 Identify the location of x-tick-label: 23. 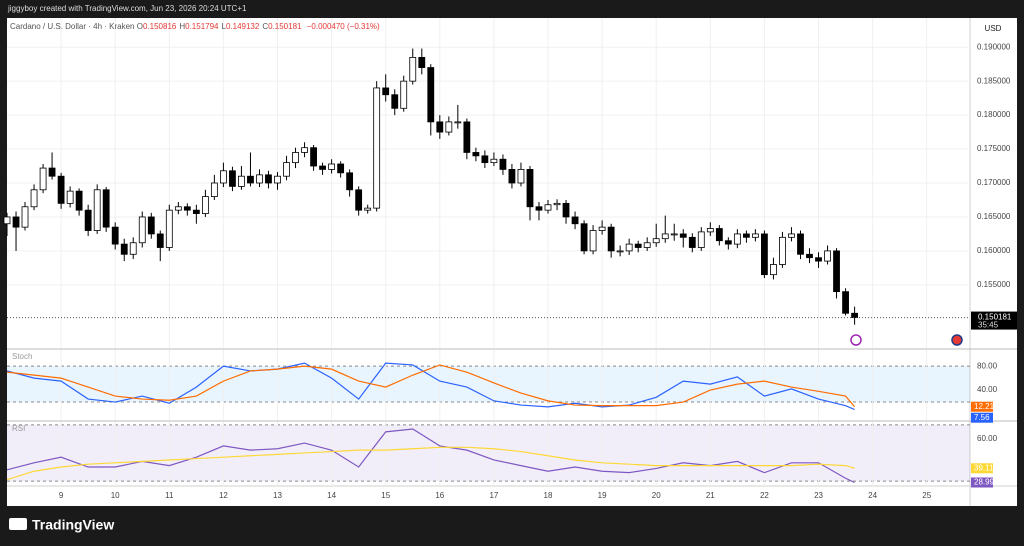
(818, 495).